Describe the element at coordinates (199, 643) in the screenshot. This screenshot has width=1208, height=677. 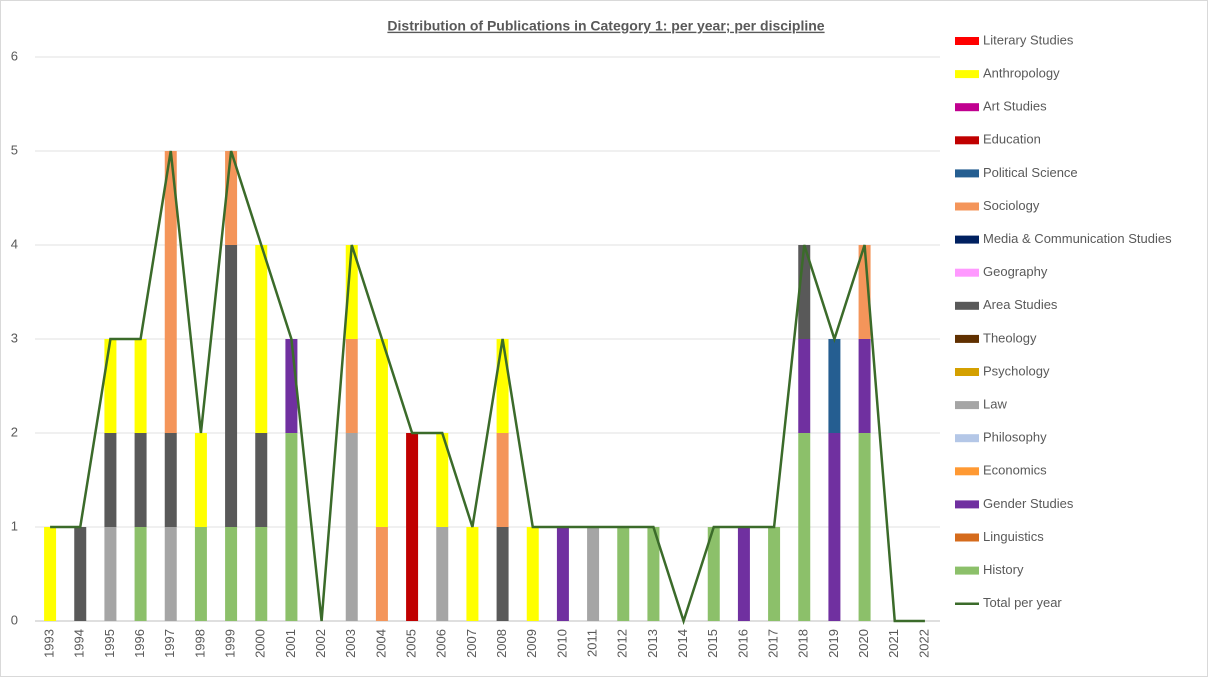
I see `x-tick-label: 1998` at that location.